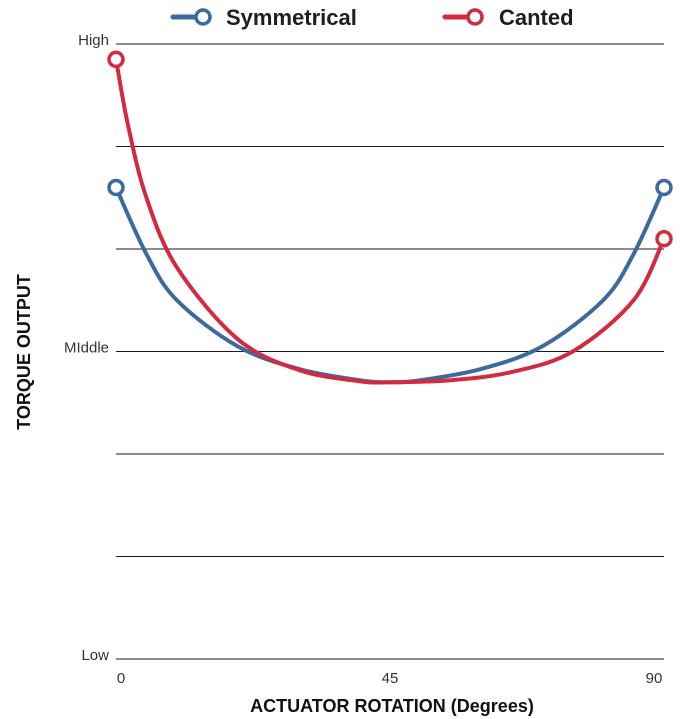 Image resolution: width=680 pixels, height=719 pixels. I want to click on legend-symmetrical-label: Symmetrical, so click(291, 17).